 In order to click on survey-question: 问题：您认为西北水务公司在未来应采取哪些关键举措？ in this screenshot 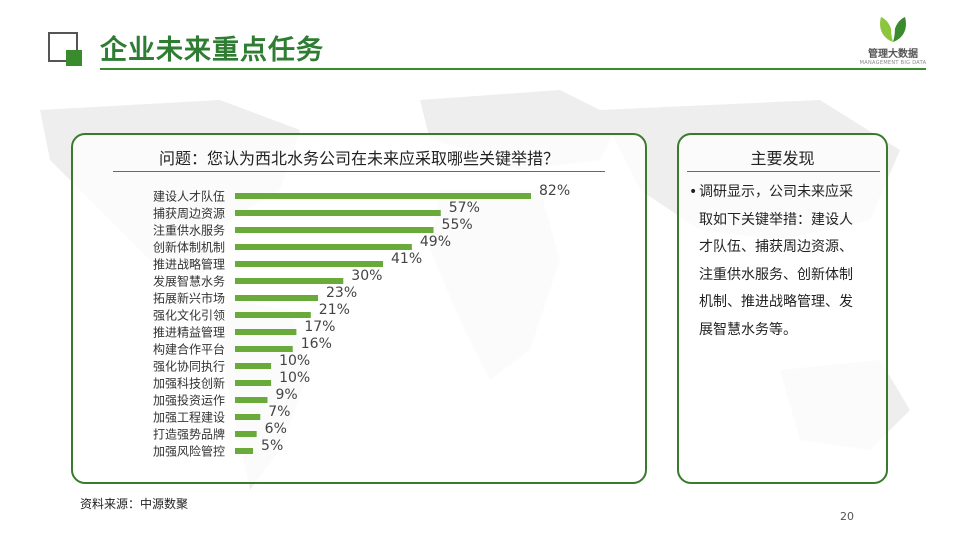, I will do `click(358, 158)`.